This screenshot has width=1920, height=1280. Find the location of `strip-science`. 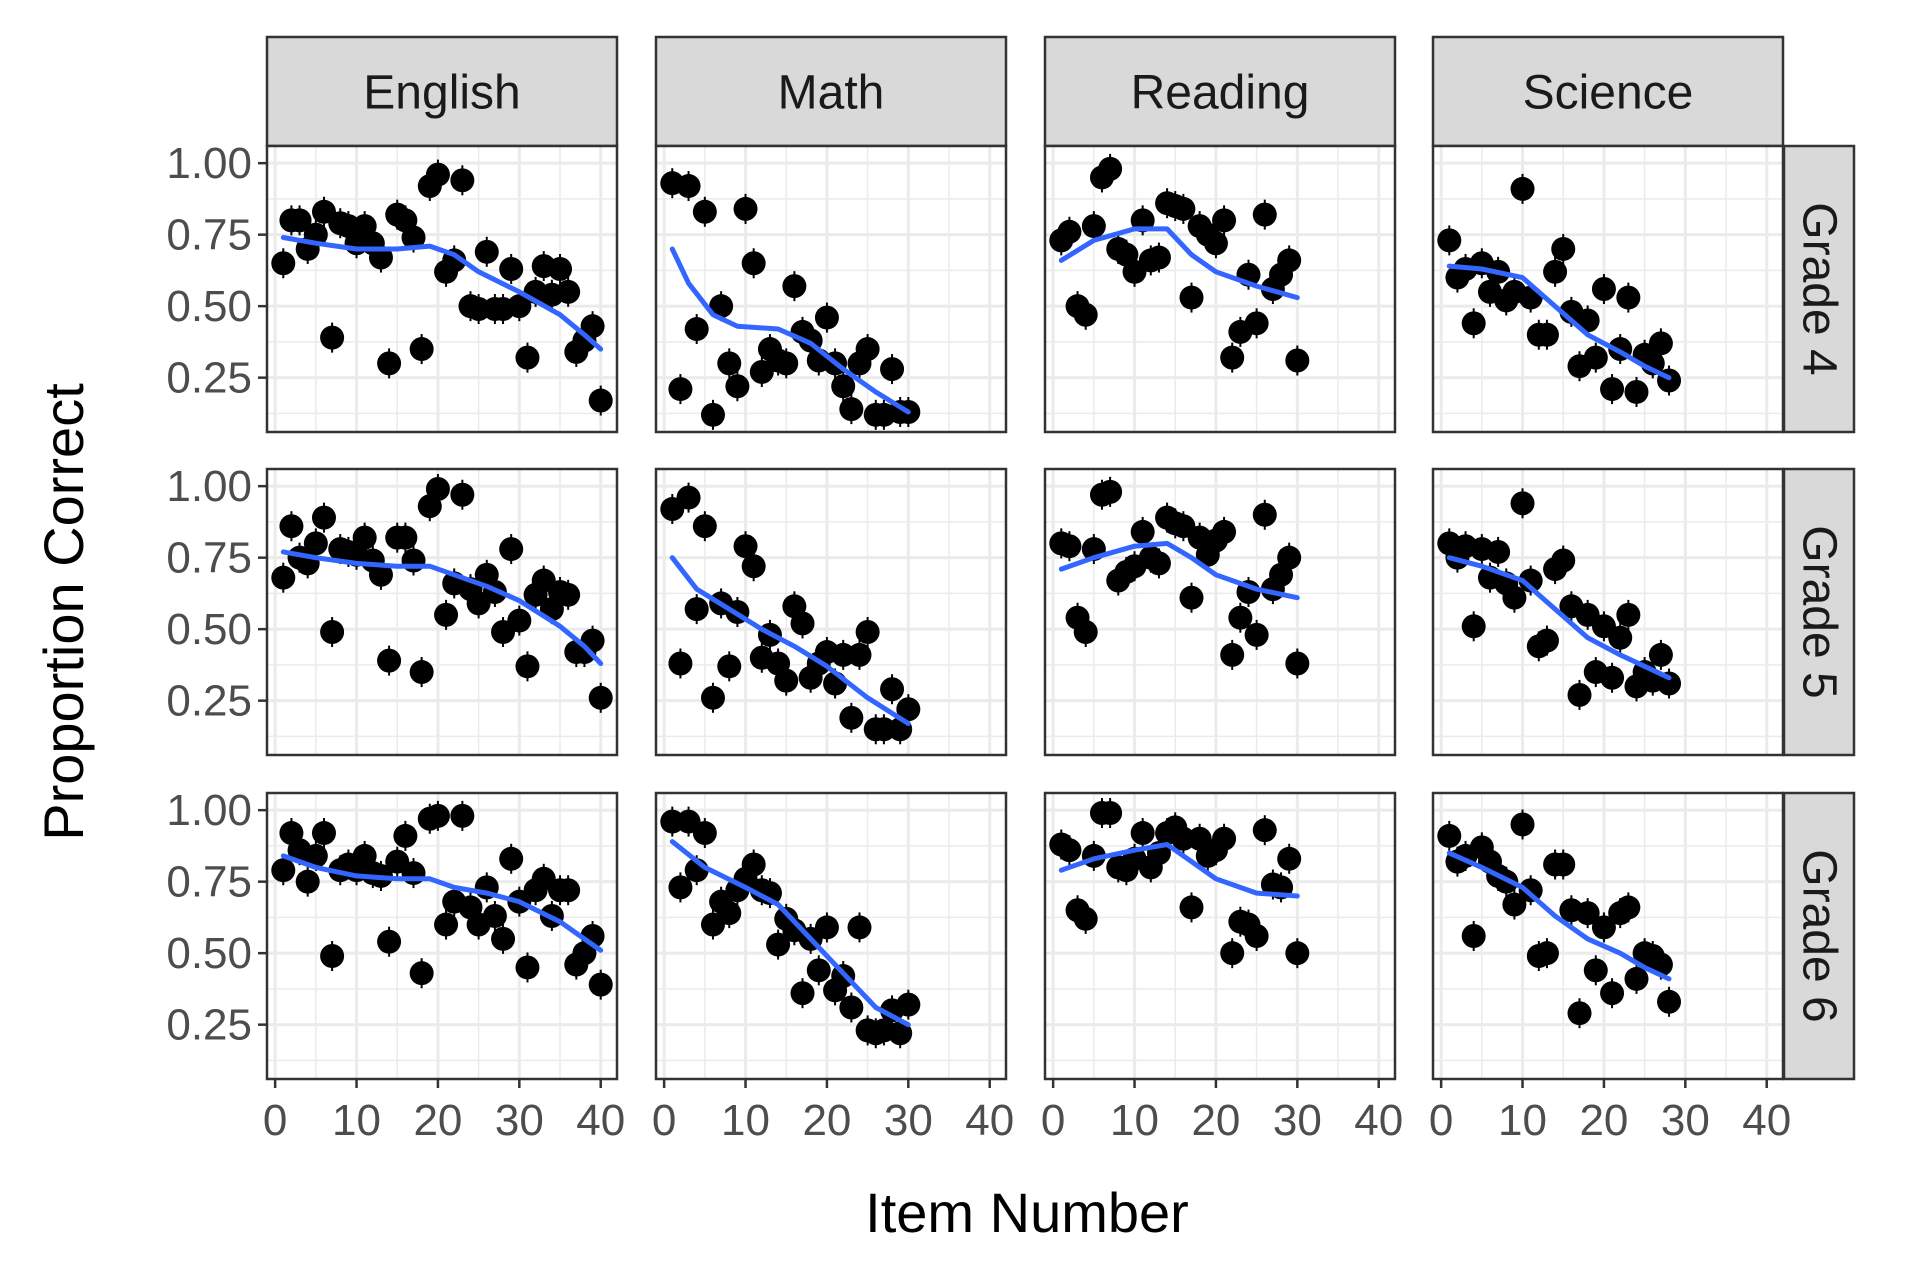

strip-science is located at coordinates (1608, 91).